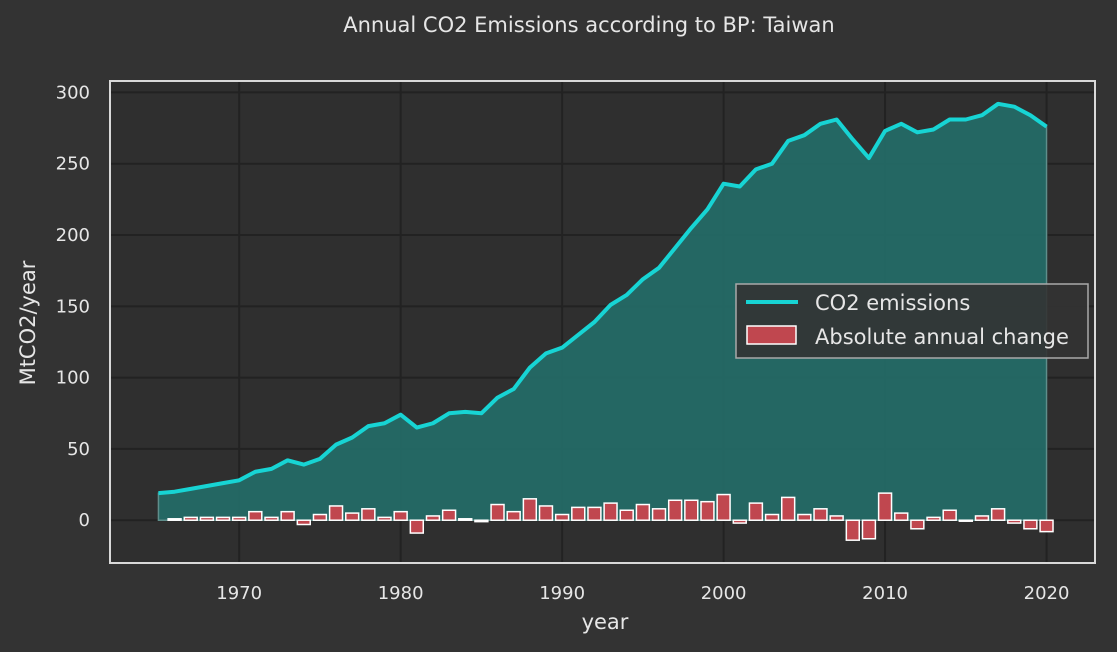  What do you see at coordinates (73, 164) in the screenshot?
I see `y-tick-label: 250` at bounding box center [73, 164].